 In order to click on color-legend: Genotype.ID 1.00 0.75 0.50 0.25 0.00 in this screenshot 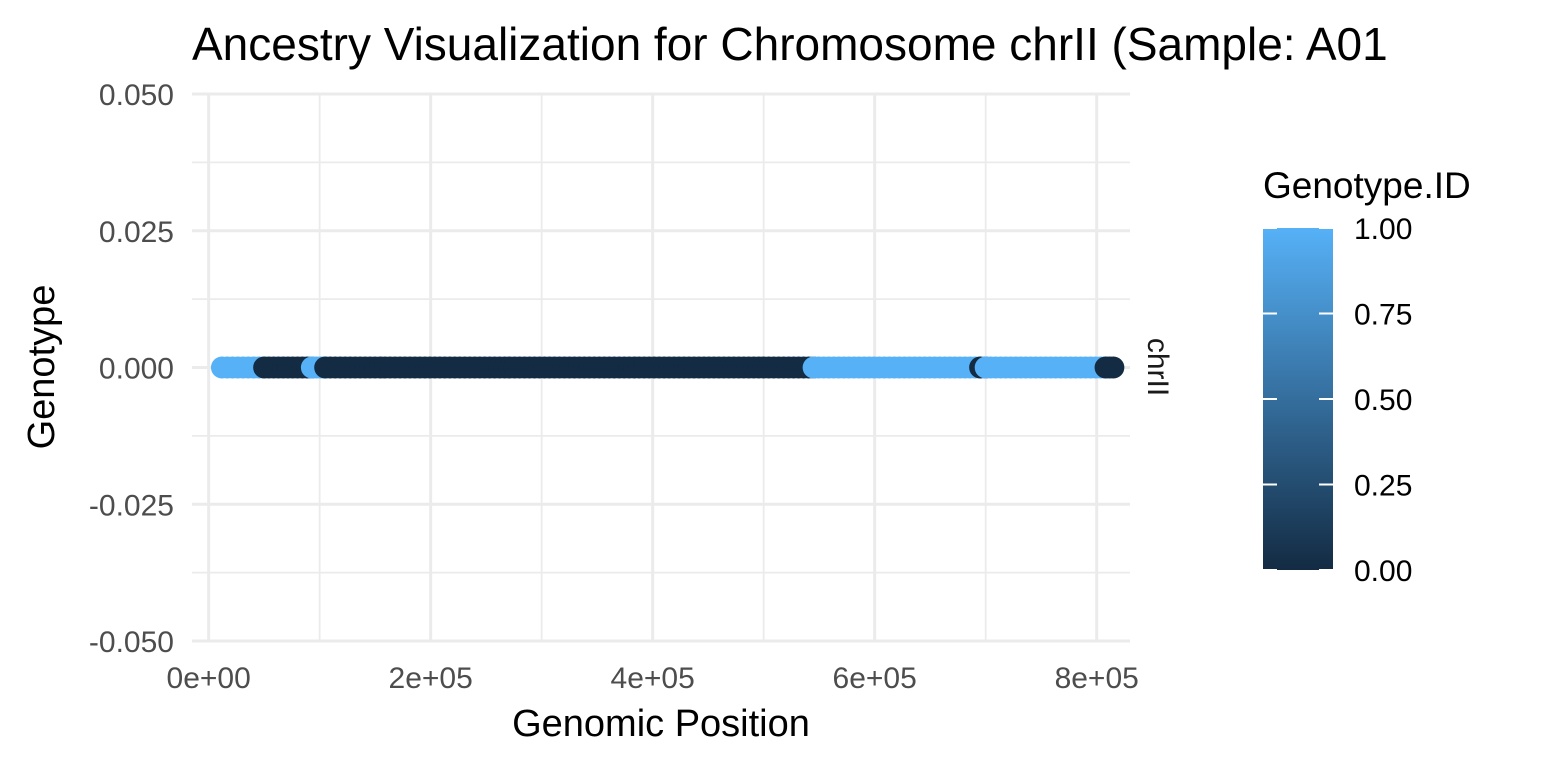, I will do `click(1367, 376)`.